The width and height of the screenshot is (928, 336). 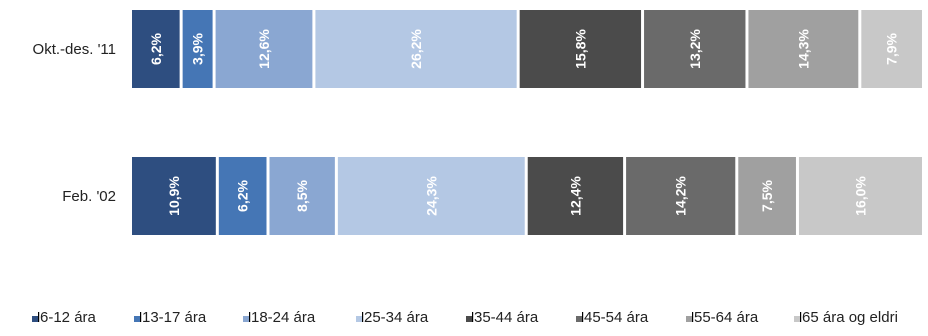 I want to click on data-label: 10,9%, so click(x=174, y=196).